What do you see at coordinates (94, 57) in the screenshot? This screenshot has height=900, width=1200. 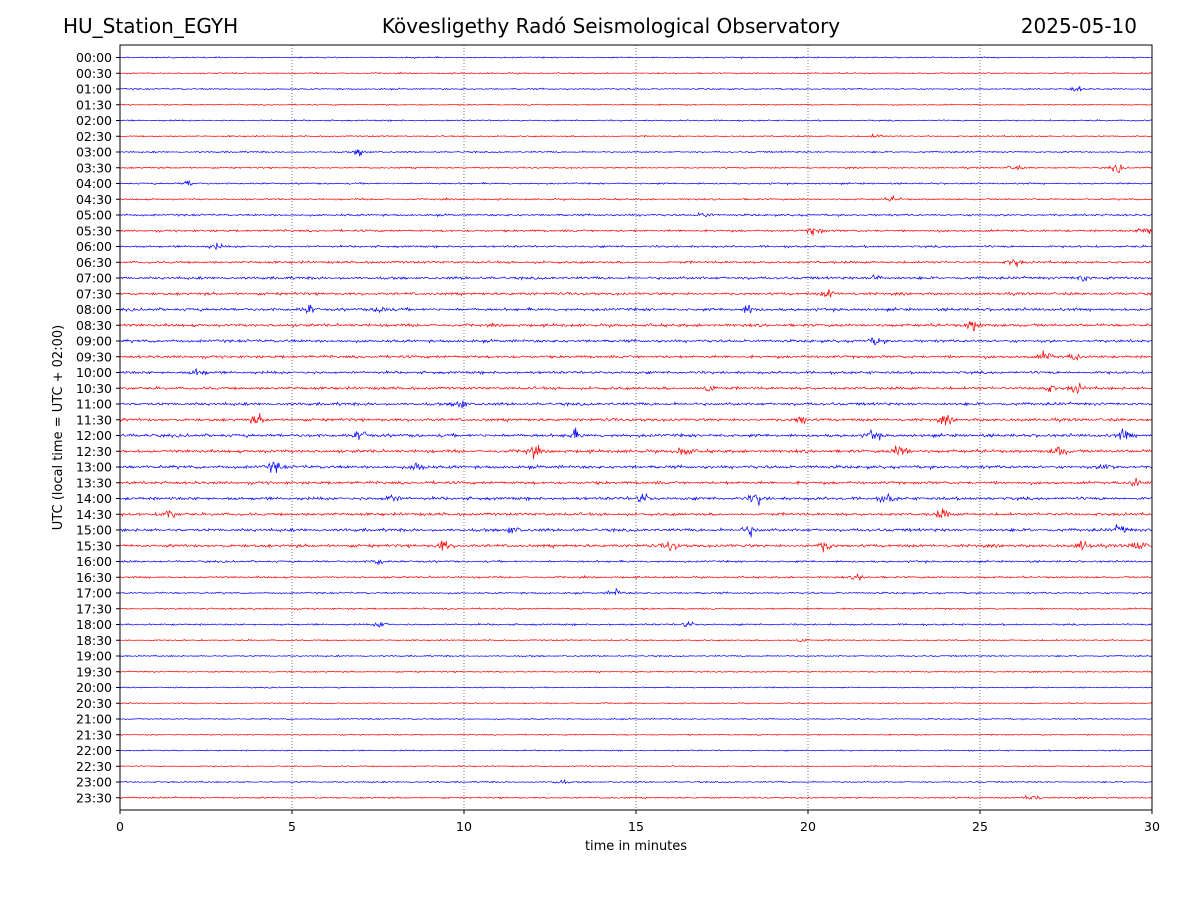 I see `y-tick-label: 00:00` at bounding box center [94, 57].